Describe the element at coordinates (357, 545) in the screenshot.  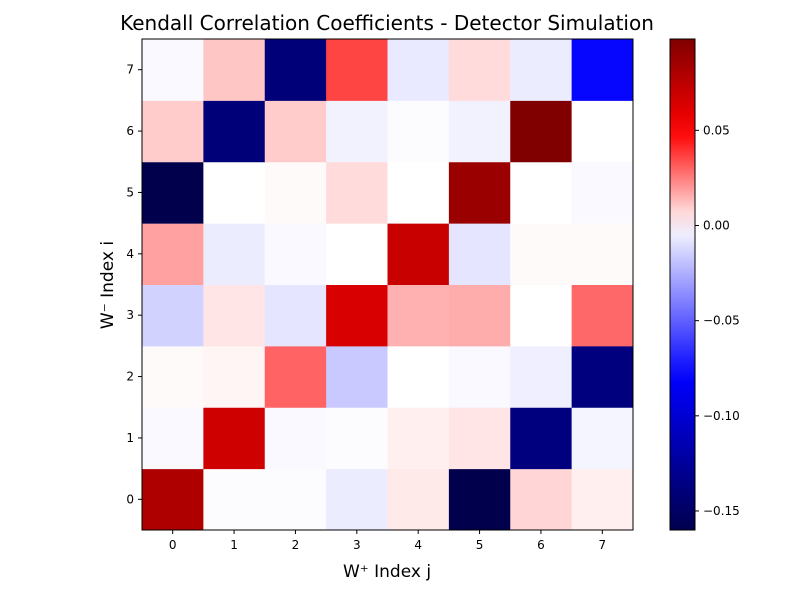
I see `x-tick-label: 3` at that location.